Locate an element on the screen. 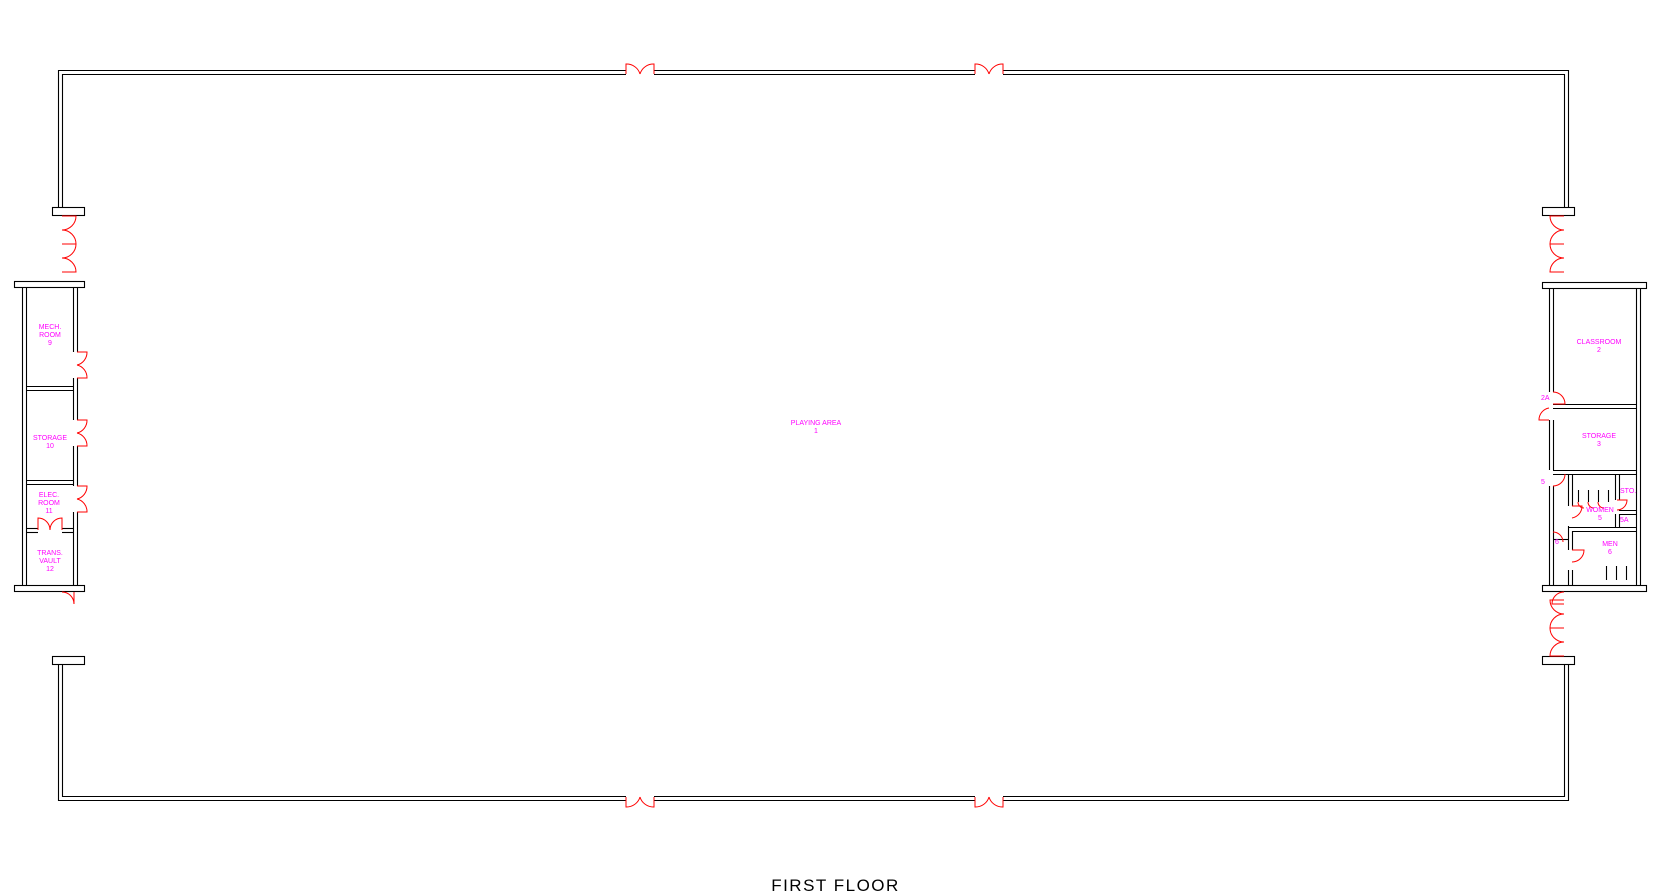  room-label-mech-line2: ROOM is located at coordinates (50, 335).